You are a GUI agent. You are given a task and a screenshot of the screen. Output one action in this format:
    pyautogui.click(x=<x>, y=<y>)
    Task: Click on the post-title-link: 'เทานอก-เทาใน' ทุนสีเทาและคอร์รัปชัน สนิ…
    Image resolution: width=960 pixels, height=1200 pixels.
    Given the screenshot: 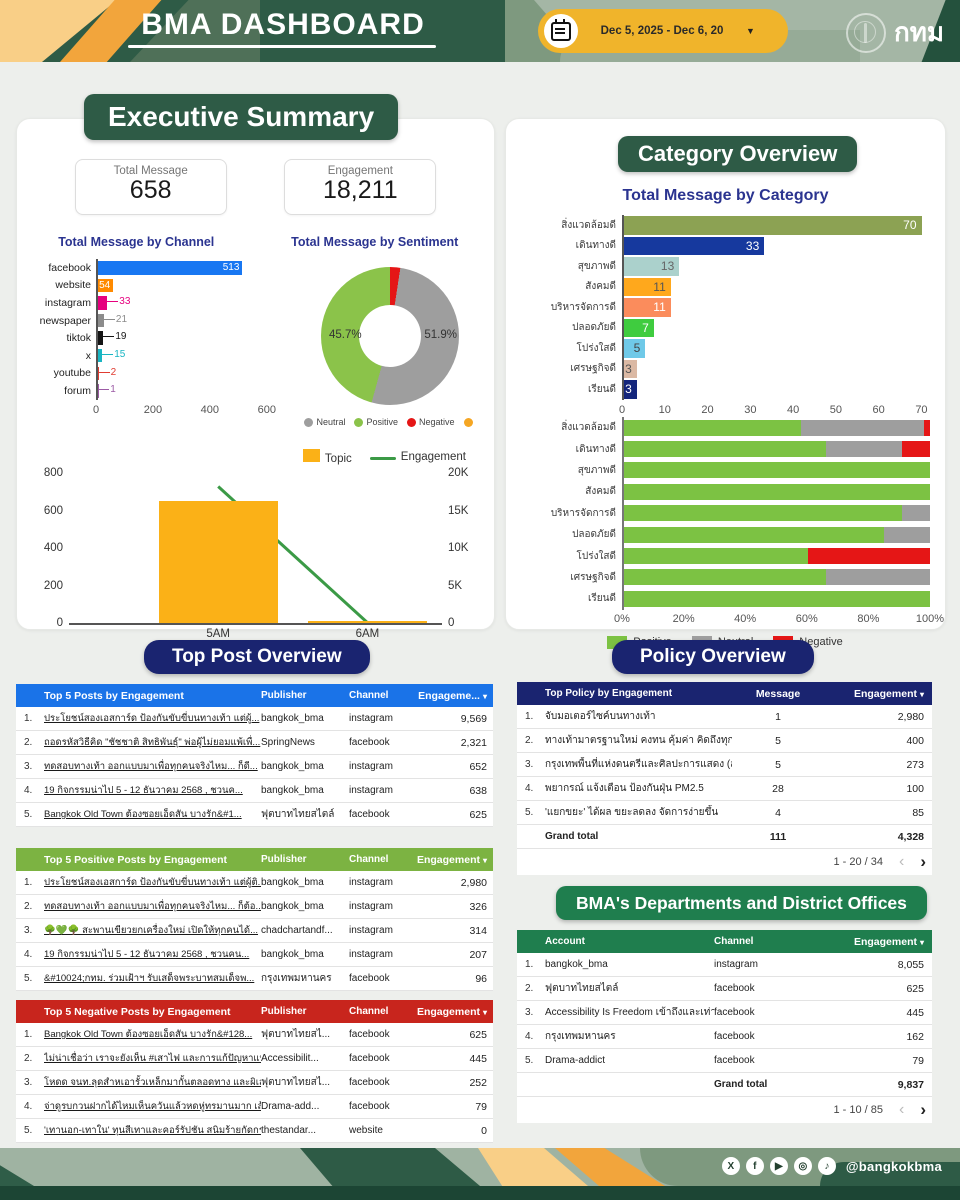 What is the action you would take?
    pyautogui.click(x=152, y=1130)
    